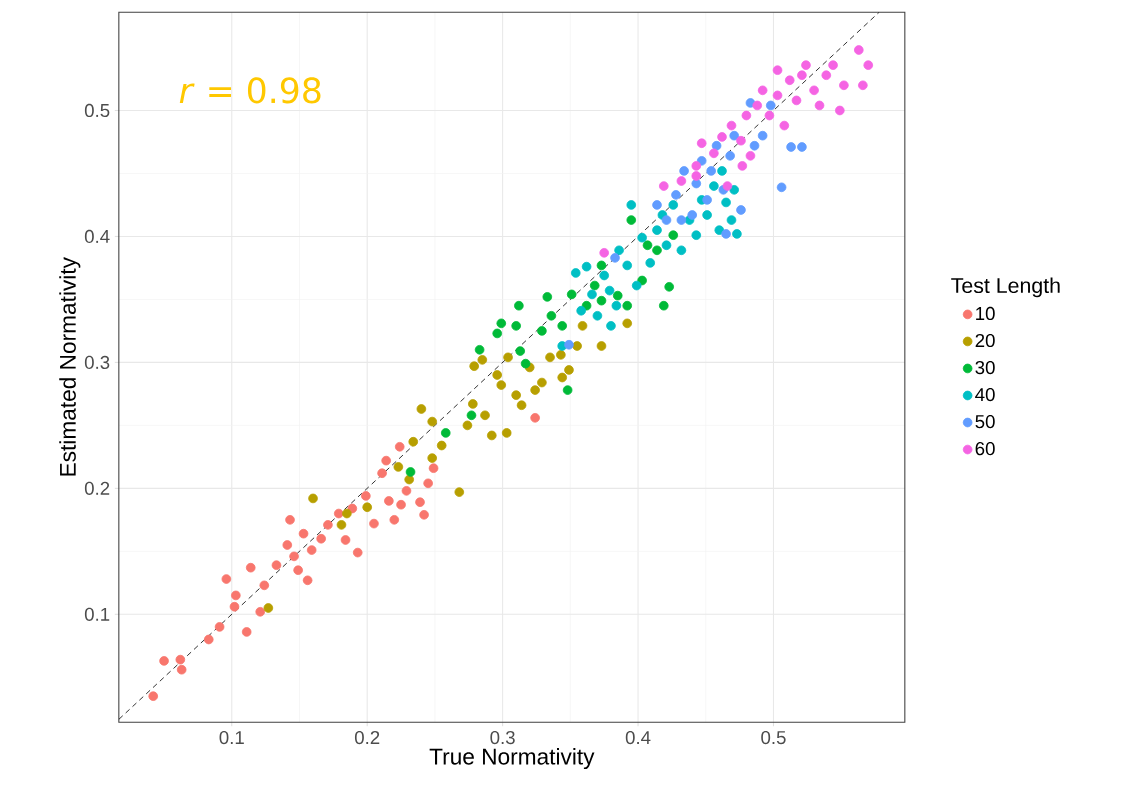 This screenshot has height=812, width=1139. What do you see at coordinates (70, 366) in the screenshot?
I see `y-axis-title: Estimated Normativity` at bounding box center [70, 366].